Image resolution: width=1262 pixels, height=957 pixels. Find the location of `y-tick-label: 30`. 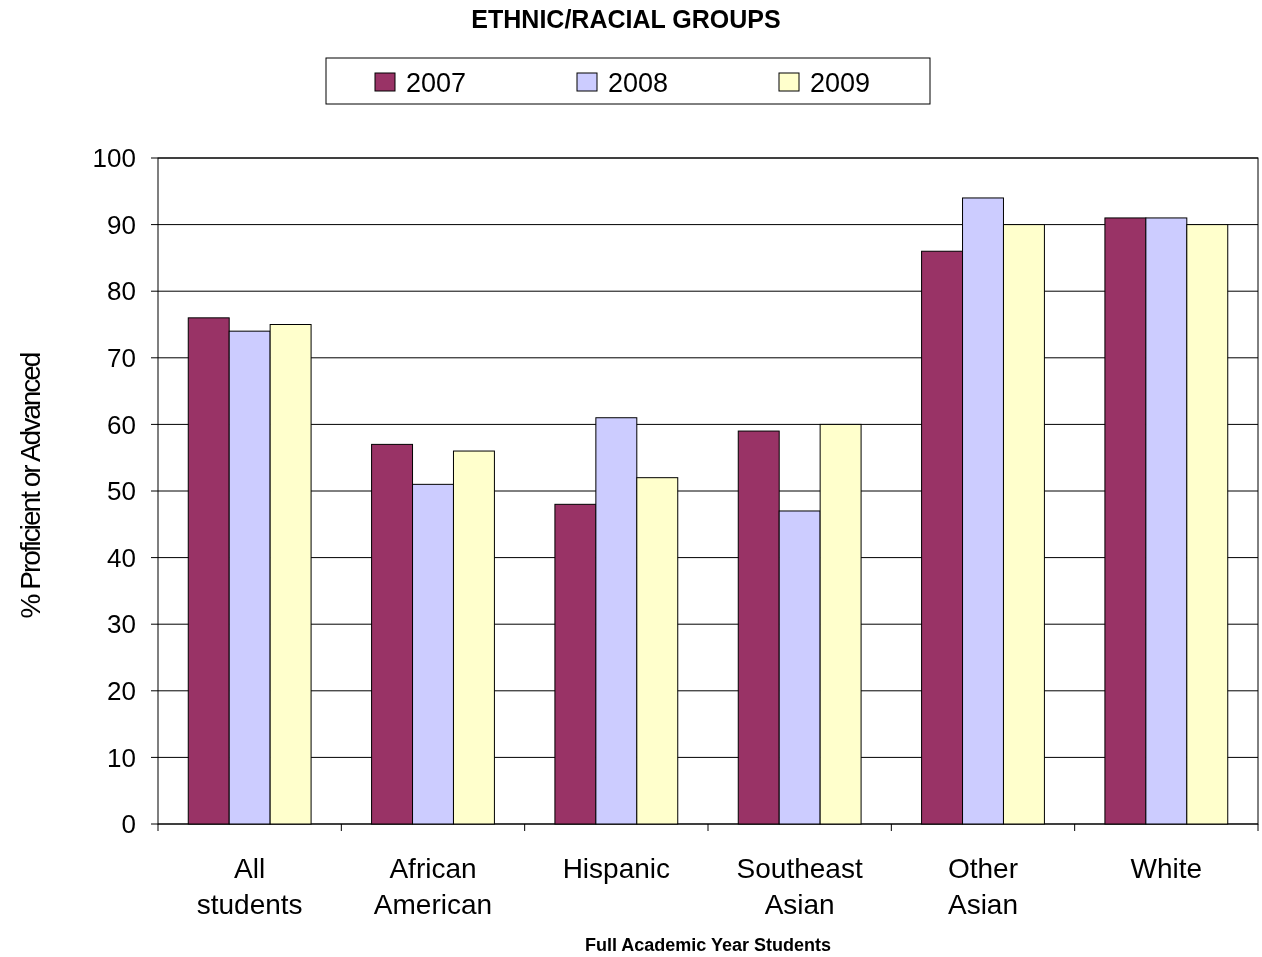

y-tick-label: 30 is located at coordinates (121, 624).